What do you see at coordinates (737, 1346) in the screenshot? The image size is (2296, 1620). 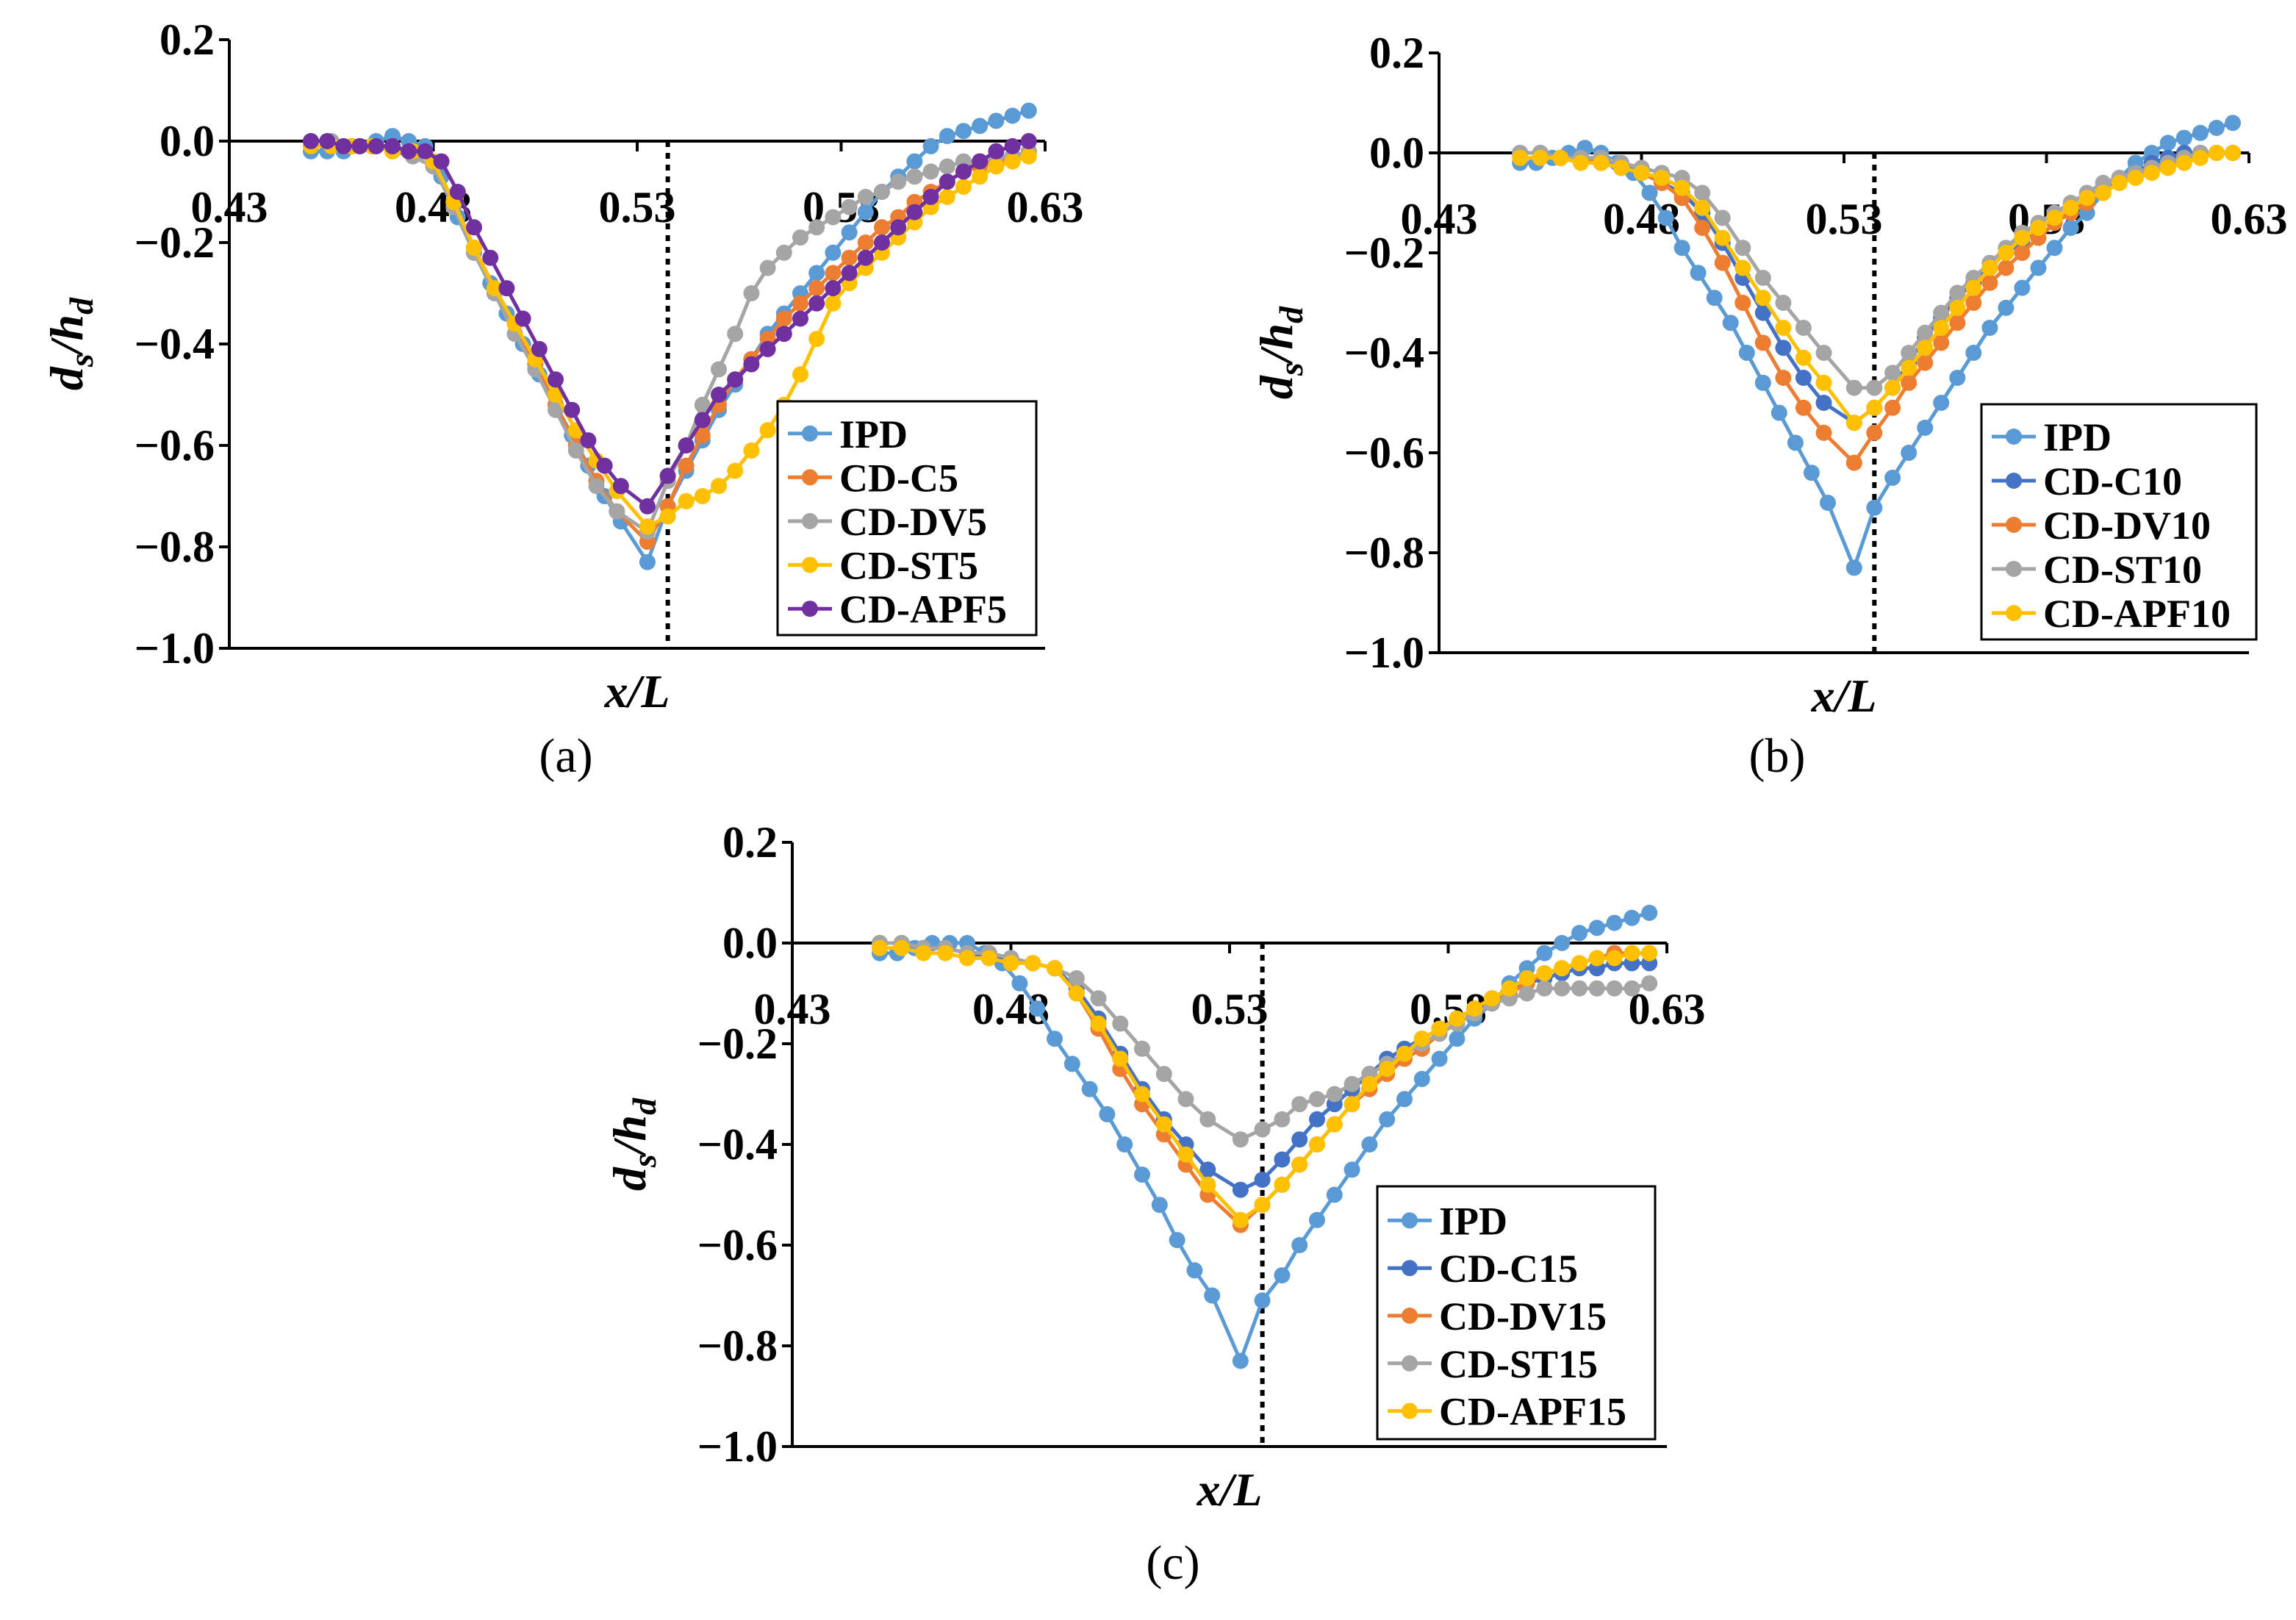 I see `y-tick-label: −0.8` at bounding box center [737, 1346].